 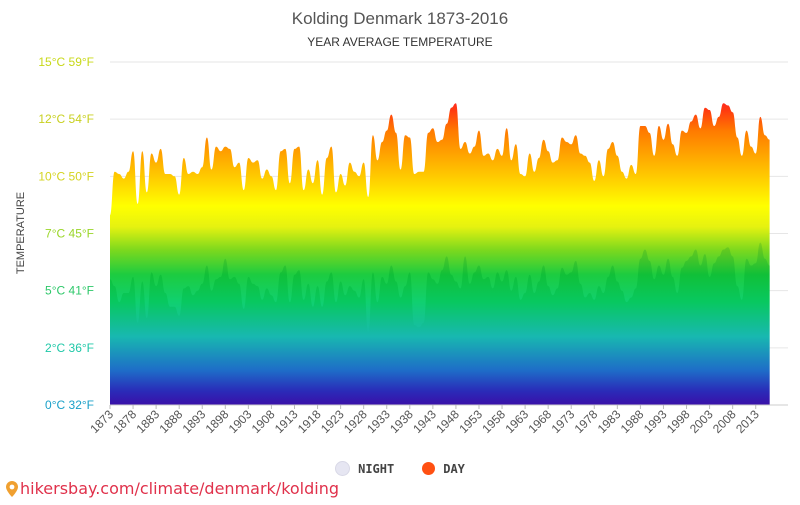 I want to click on x-tick-label: 1963, so click(x=516, y=421).